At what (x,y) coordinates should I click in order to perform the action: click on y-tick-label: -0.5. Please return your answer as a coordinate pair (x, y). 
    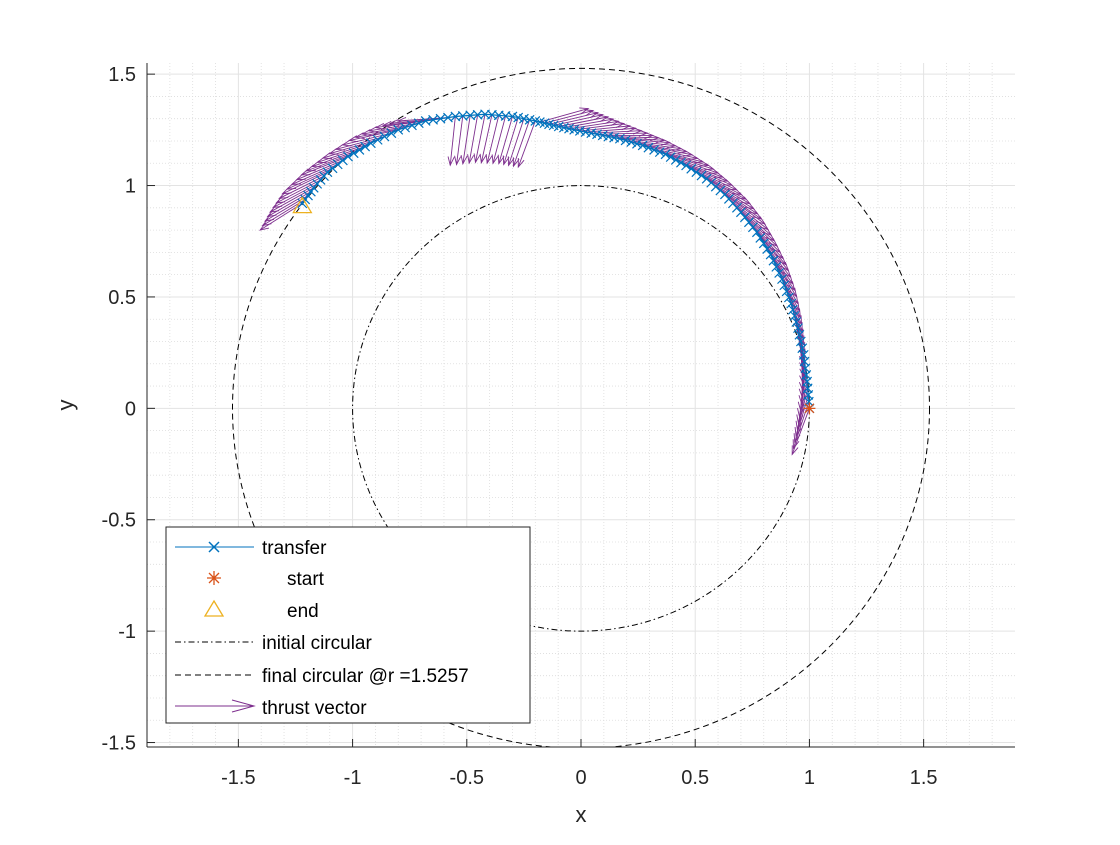
    Looking at the image, I should click on (119, 521).